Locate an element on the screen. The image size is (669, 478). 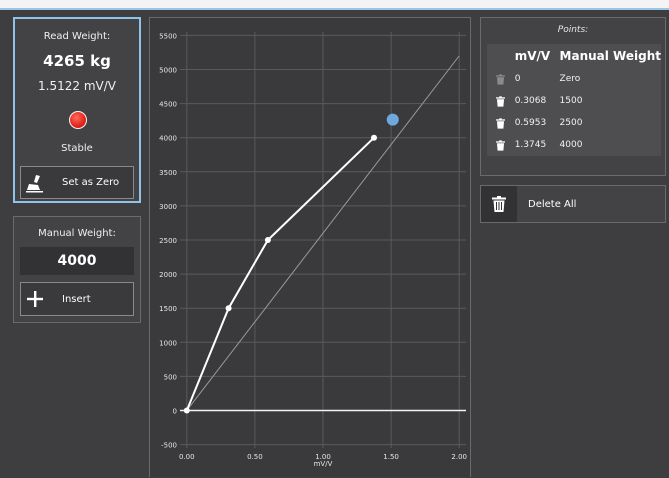
accent-line is located at coordinates (334, 9).